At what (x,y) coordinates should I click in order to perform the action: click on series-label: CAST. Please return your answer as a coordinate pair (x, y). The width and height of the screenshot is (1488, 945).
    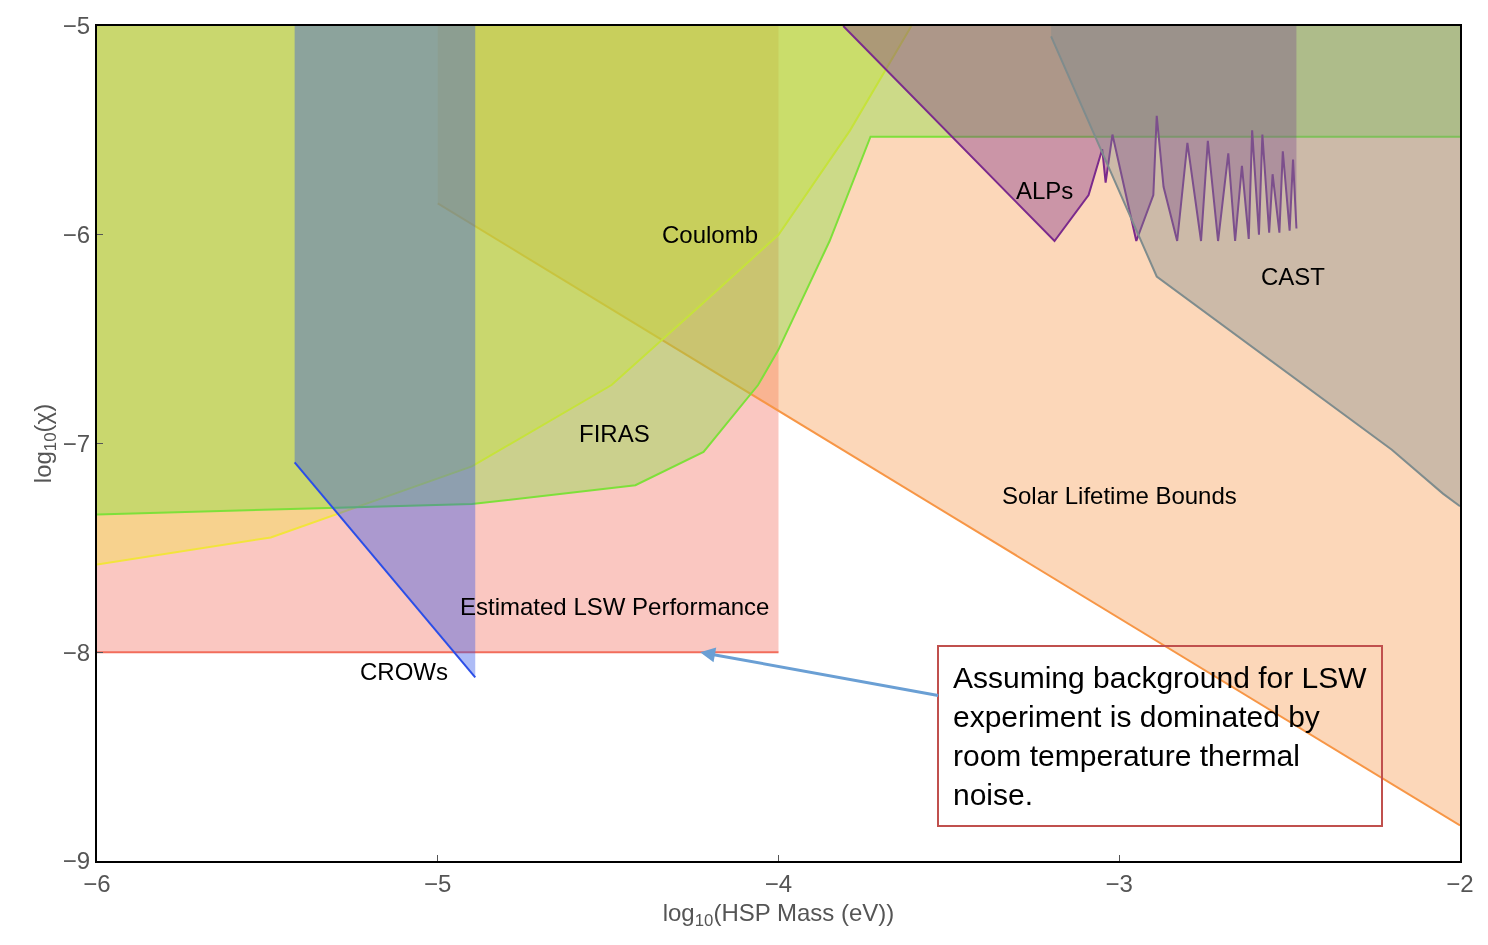
    Looking at the image, I should click on (1293, 276).